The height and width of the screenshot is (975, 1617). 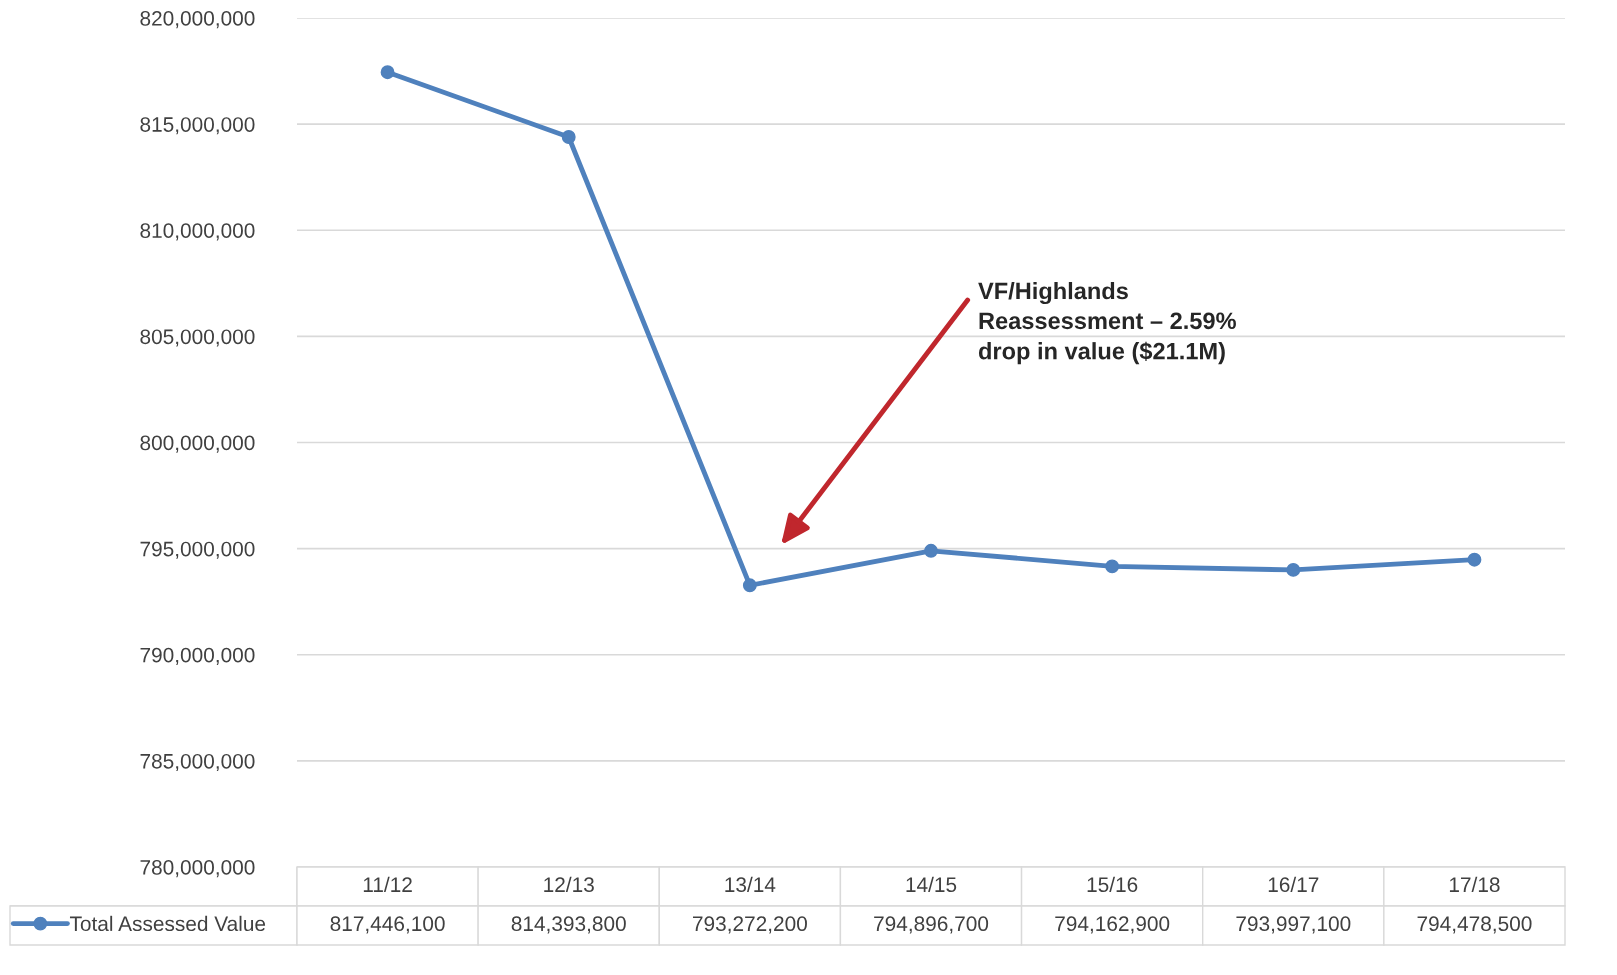 What do you see at coordinates (197, 762) in the screenshot?
I see `y-tick-label: 785,000,000` at bounding box center [197, 762].